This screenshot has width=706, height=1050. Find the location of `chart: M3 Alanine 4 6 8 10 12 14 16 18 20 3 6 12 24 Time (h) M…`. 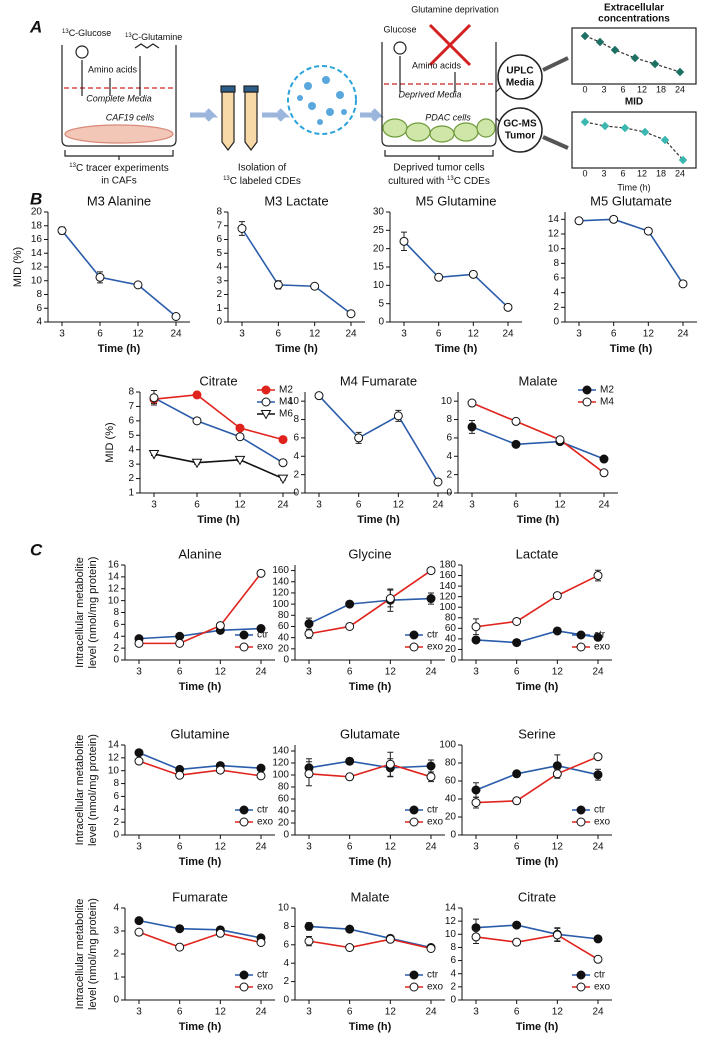

chart: M3 Alanine 4 6 8 10 12 14 16 18 20 3 6 12 24 Time (h) M… is located at coordinates (101, 274).